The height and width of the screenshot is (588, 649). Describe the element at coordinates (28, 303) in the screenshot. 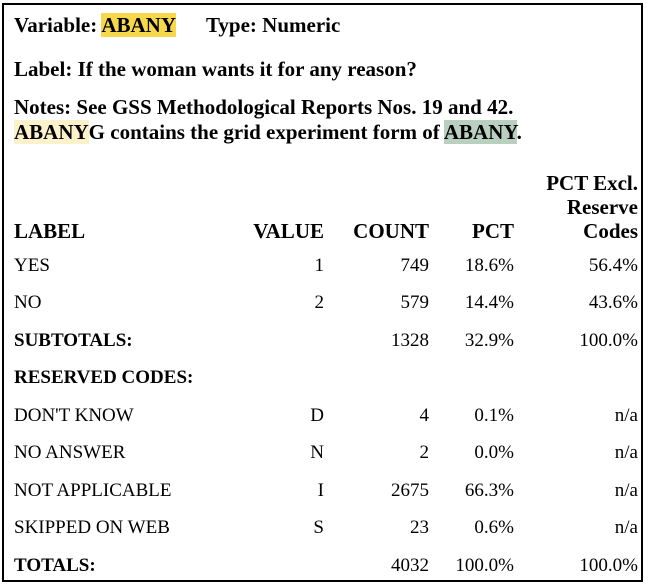

I see `row-label: NO` at that location.